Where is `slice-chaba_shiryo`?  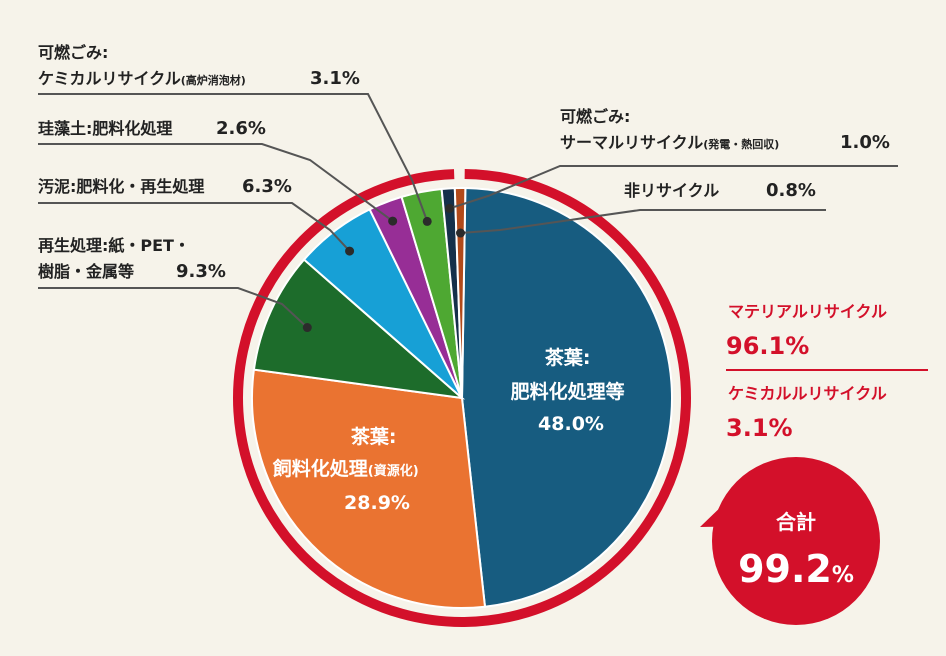
slice-chaba_shiryo is located at coordinates (369, 488).